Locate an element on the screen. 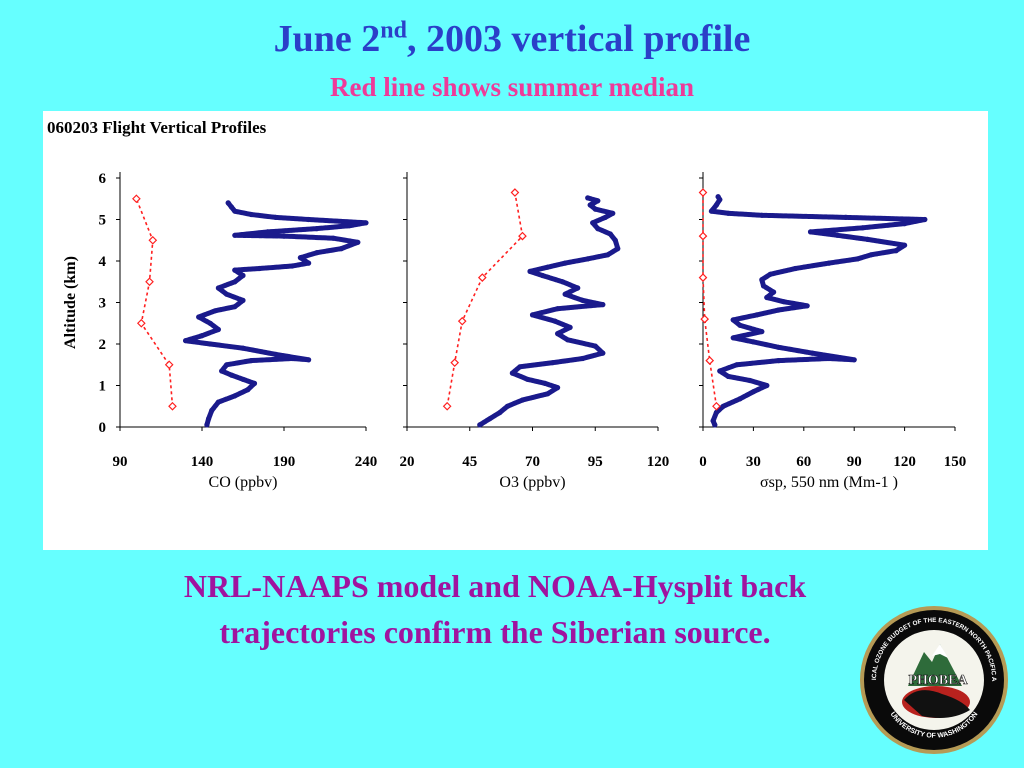 The width and height of the screenshot is (1024, 768). y-tick-label: 0 is located at coordinates (103, 428).